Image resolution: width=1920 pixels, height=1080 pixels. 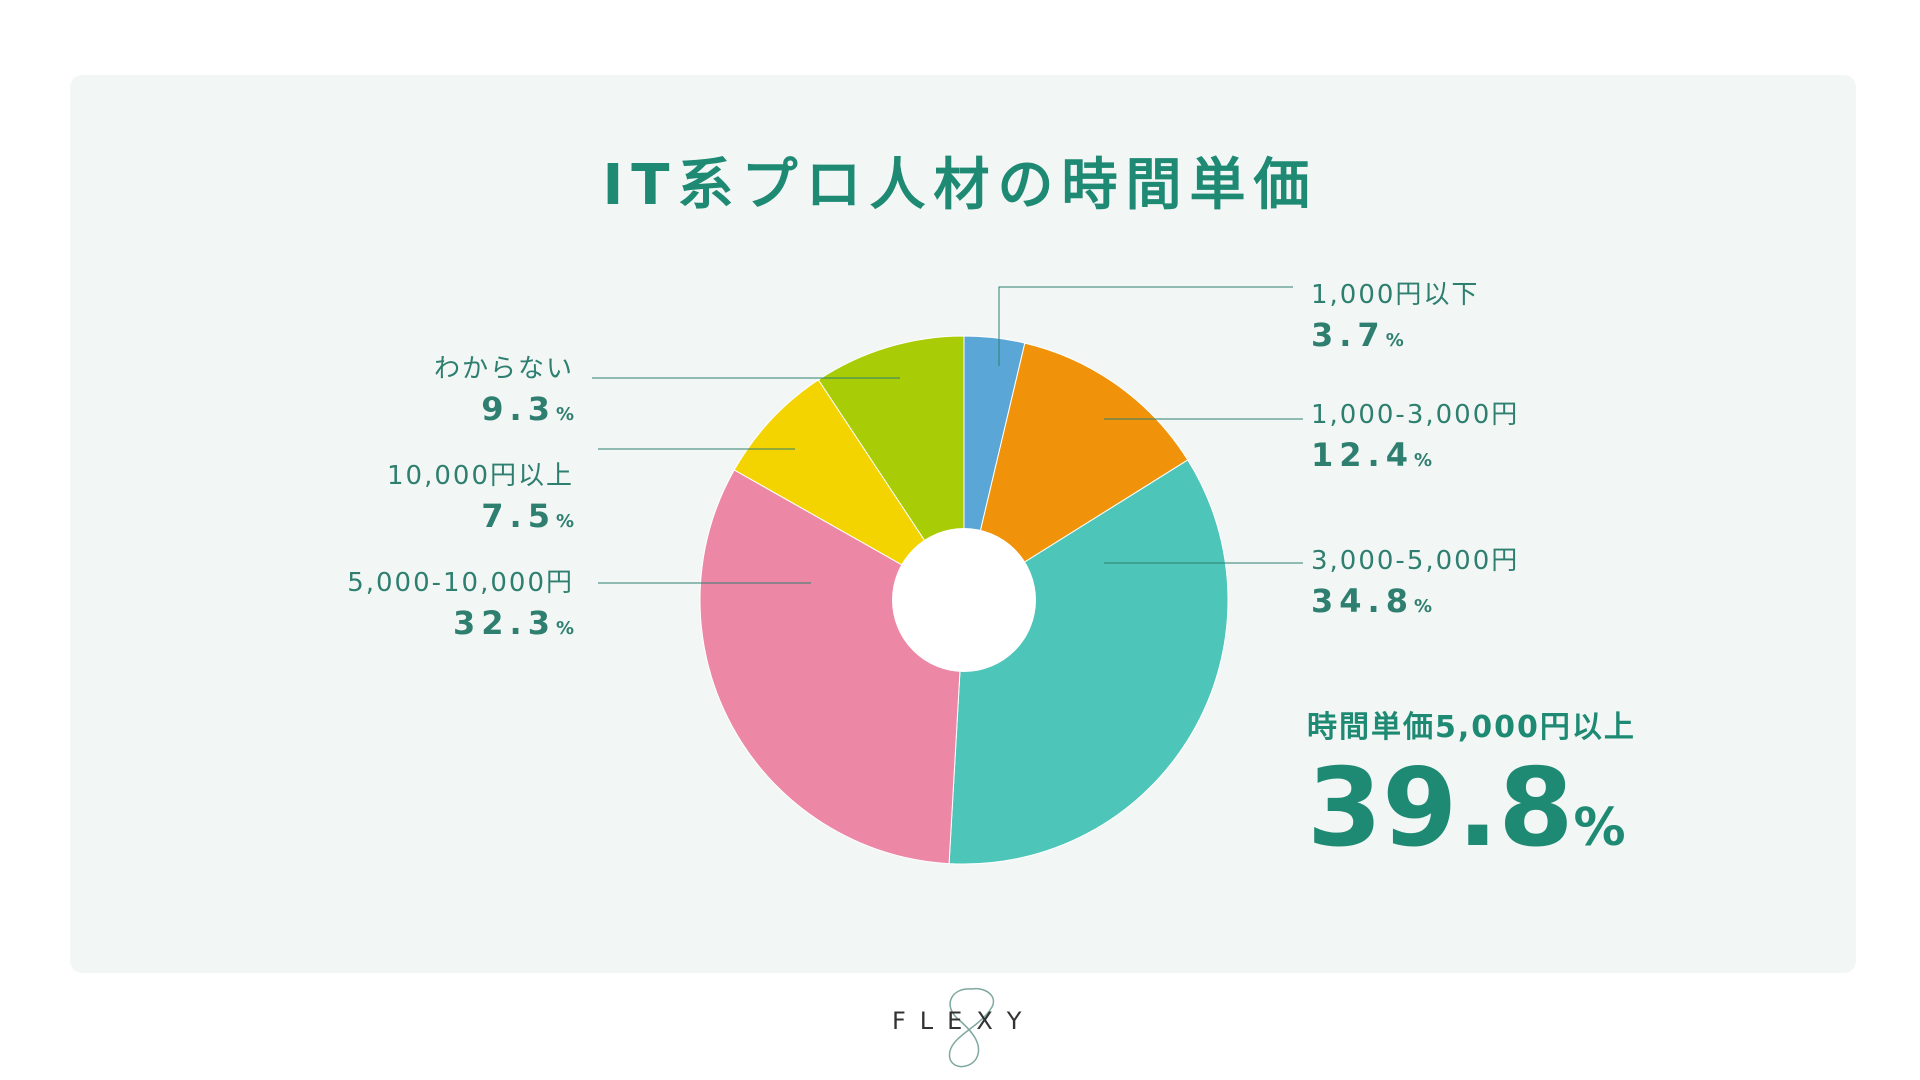 What do you see at coordinates (1362, 455) in the screenshot?
I see `value: 12.4` at bounding box center [1362, 455].